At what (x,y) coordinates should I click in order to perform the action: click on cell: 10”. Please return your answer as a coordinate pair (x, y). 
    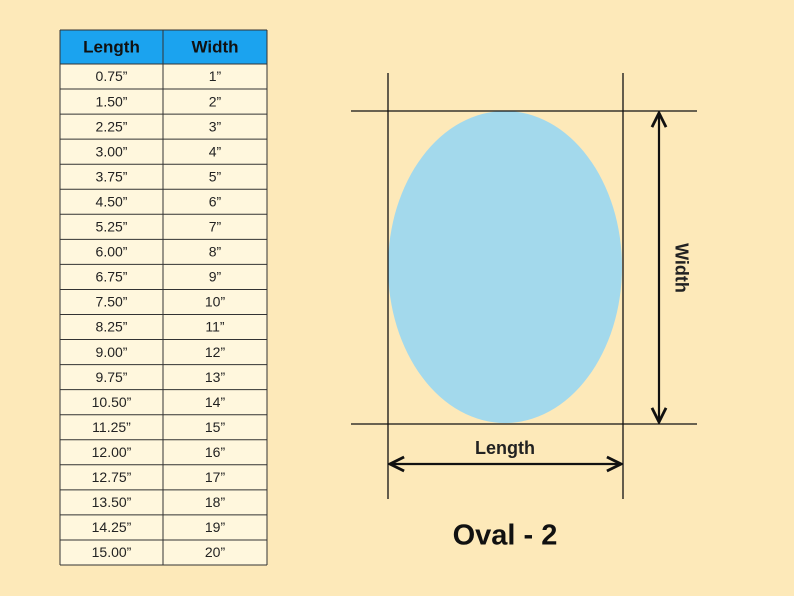
    Looking at the image, I should click on (215, 302).